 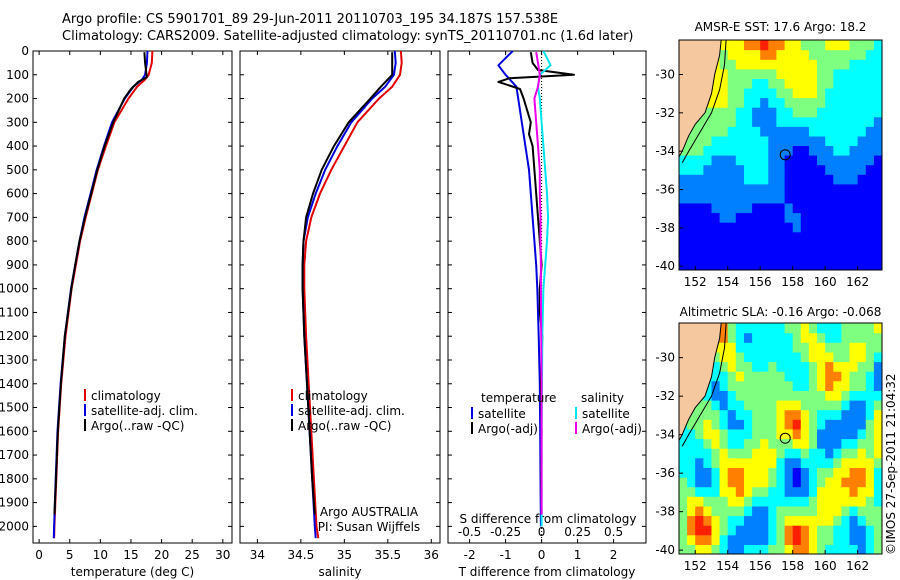 I want to click on x-tick-label: 0, so click(x=39, y=555).